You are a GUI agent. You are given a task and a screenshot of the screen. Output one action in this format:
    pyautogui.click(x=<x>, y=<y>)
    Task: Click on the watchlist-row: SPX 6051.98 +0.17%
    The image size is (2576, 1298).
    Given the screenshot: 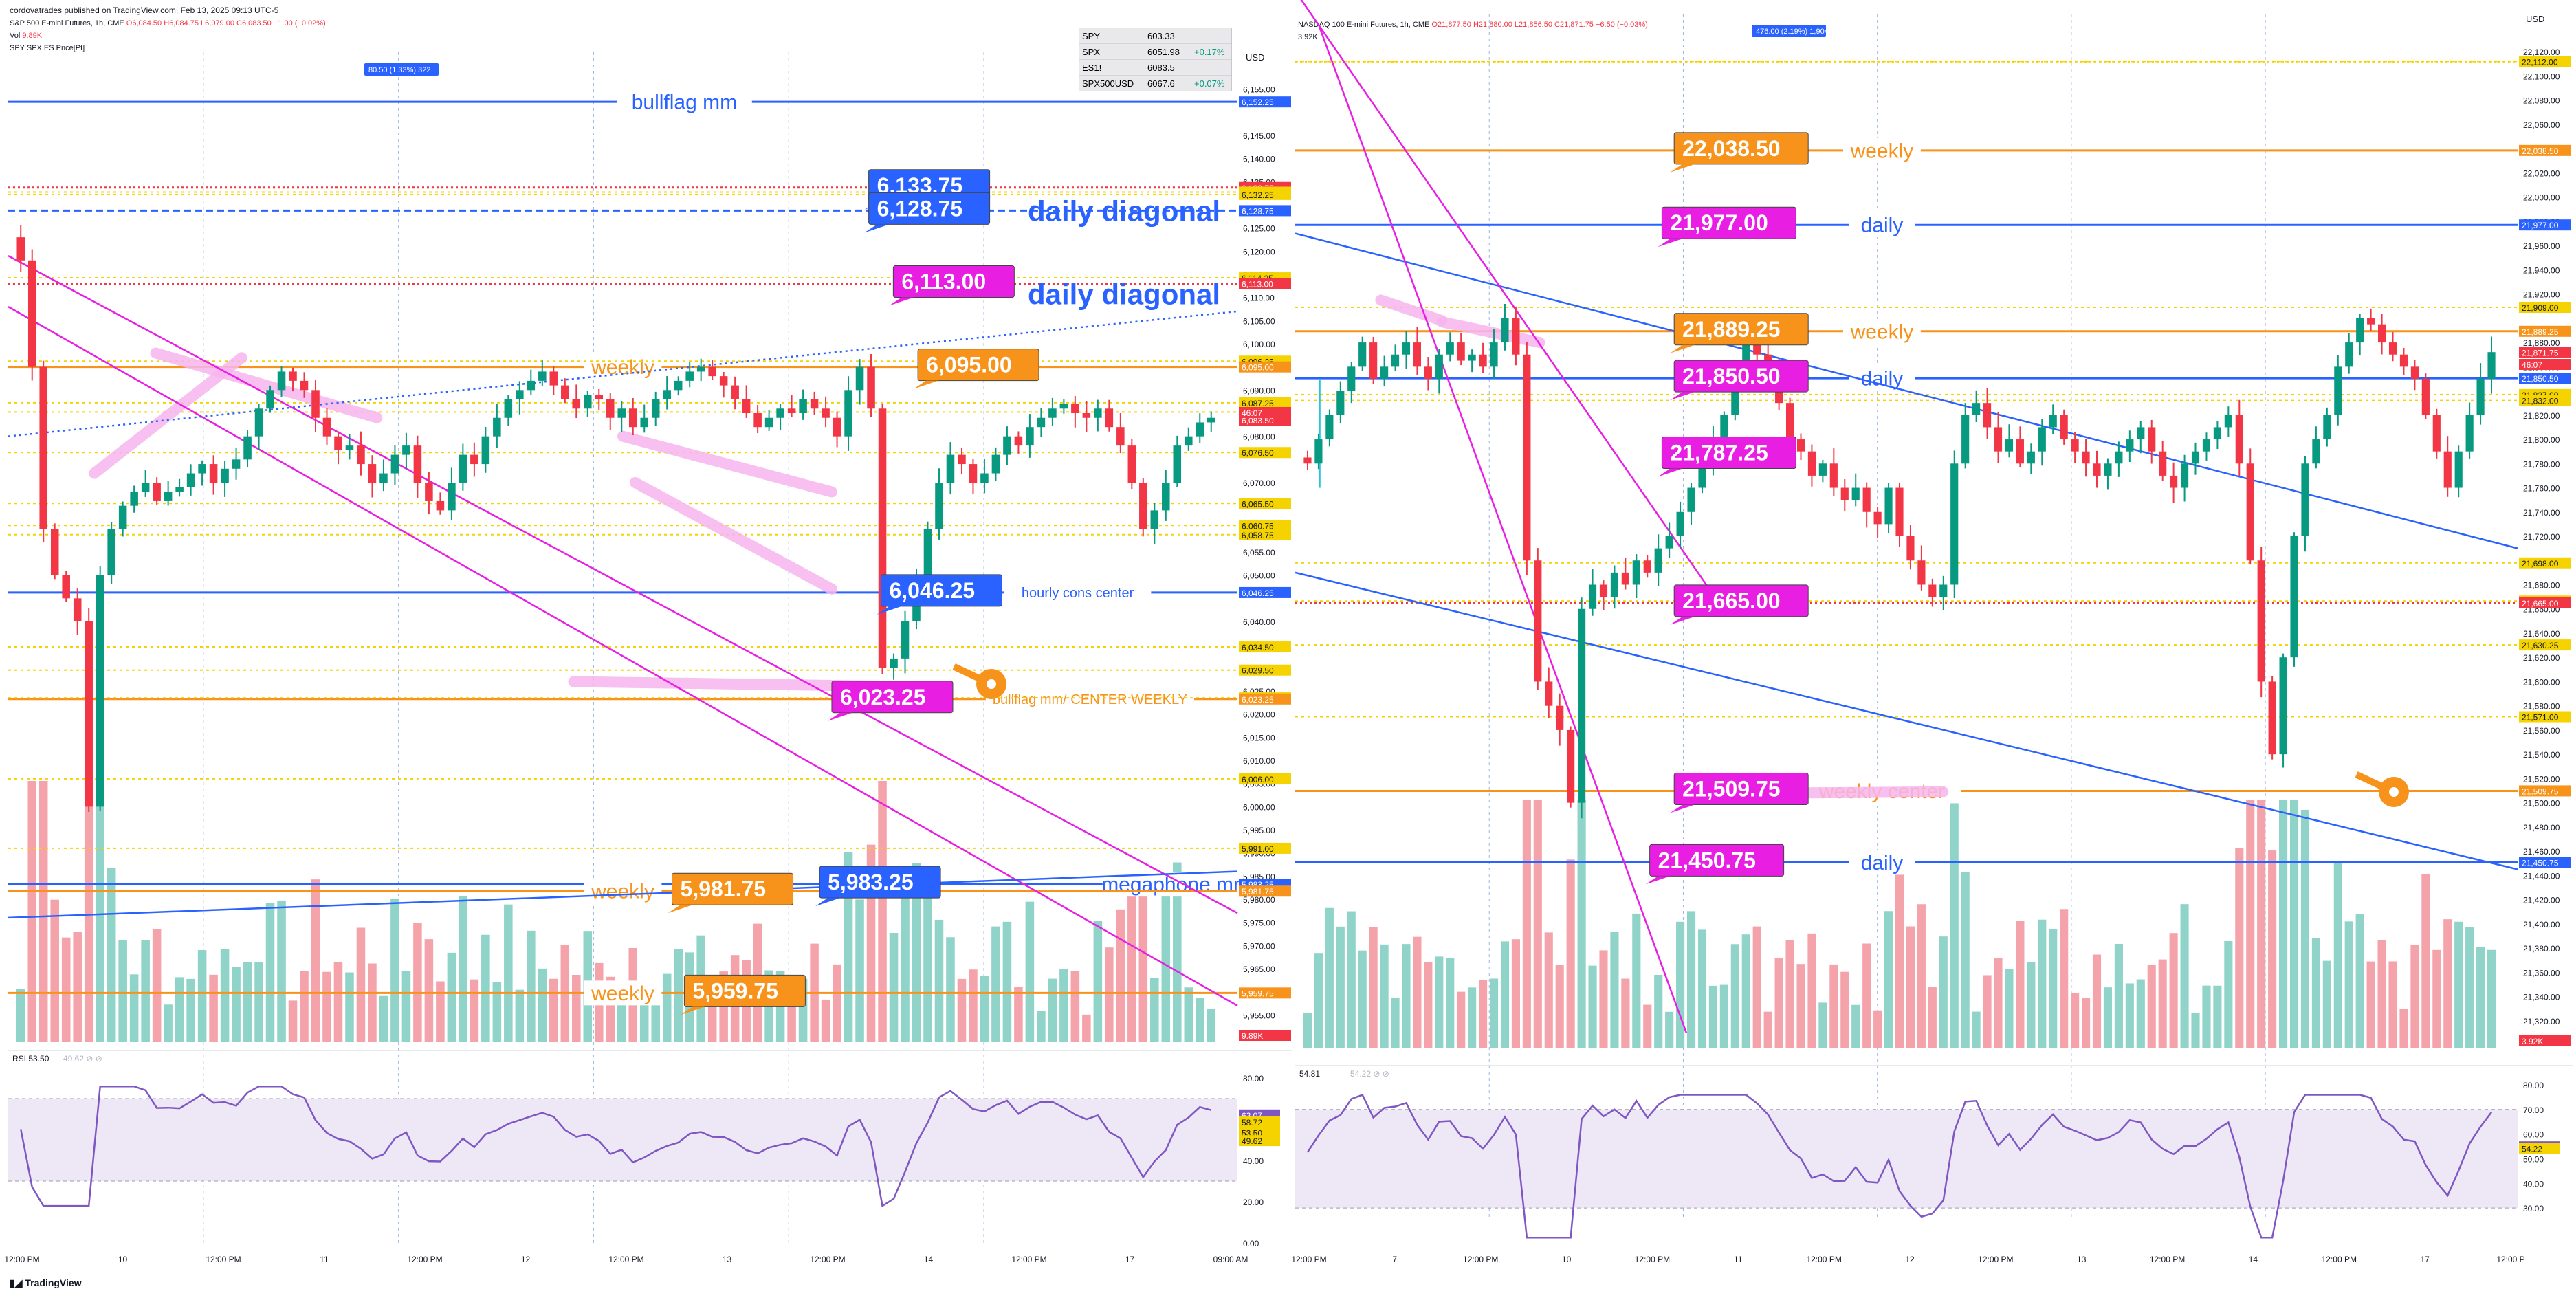 What is the action you would take?
    pyautogui.click(x=1155, y=51)
    